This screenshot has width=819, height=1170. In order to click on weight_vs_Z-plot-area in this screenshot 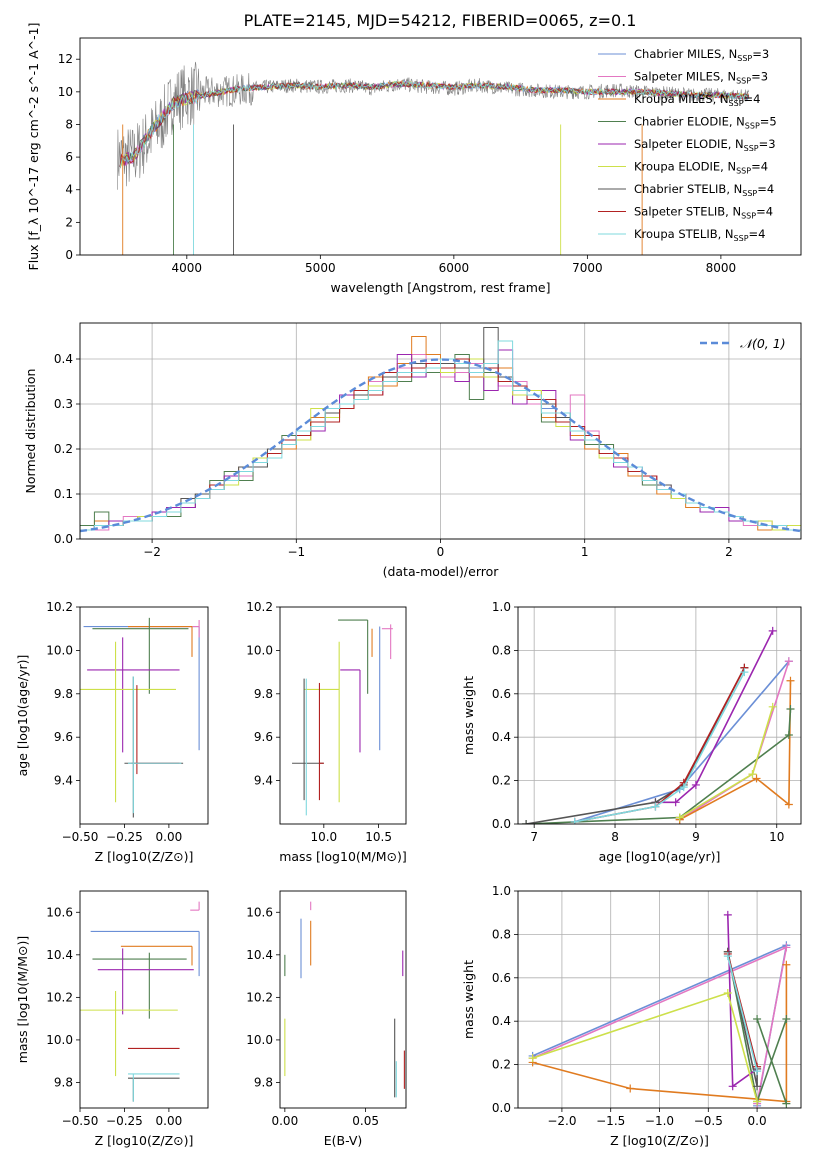, I will do `click(659, 1009)`.